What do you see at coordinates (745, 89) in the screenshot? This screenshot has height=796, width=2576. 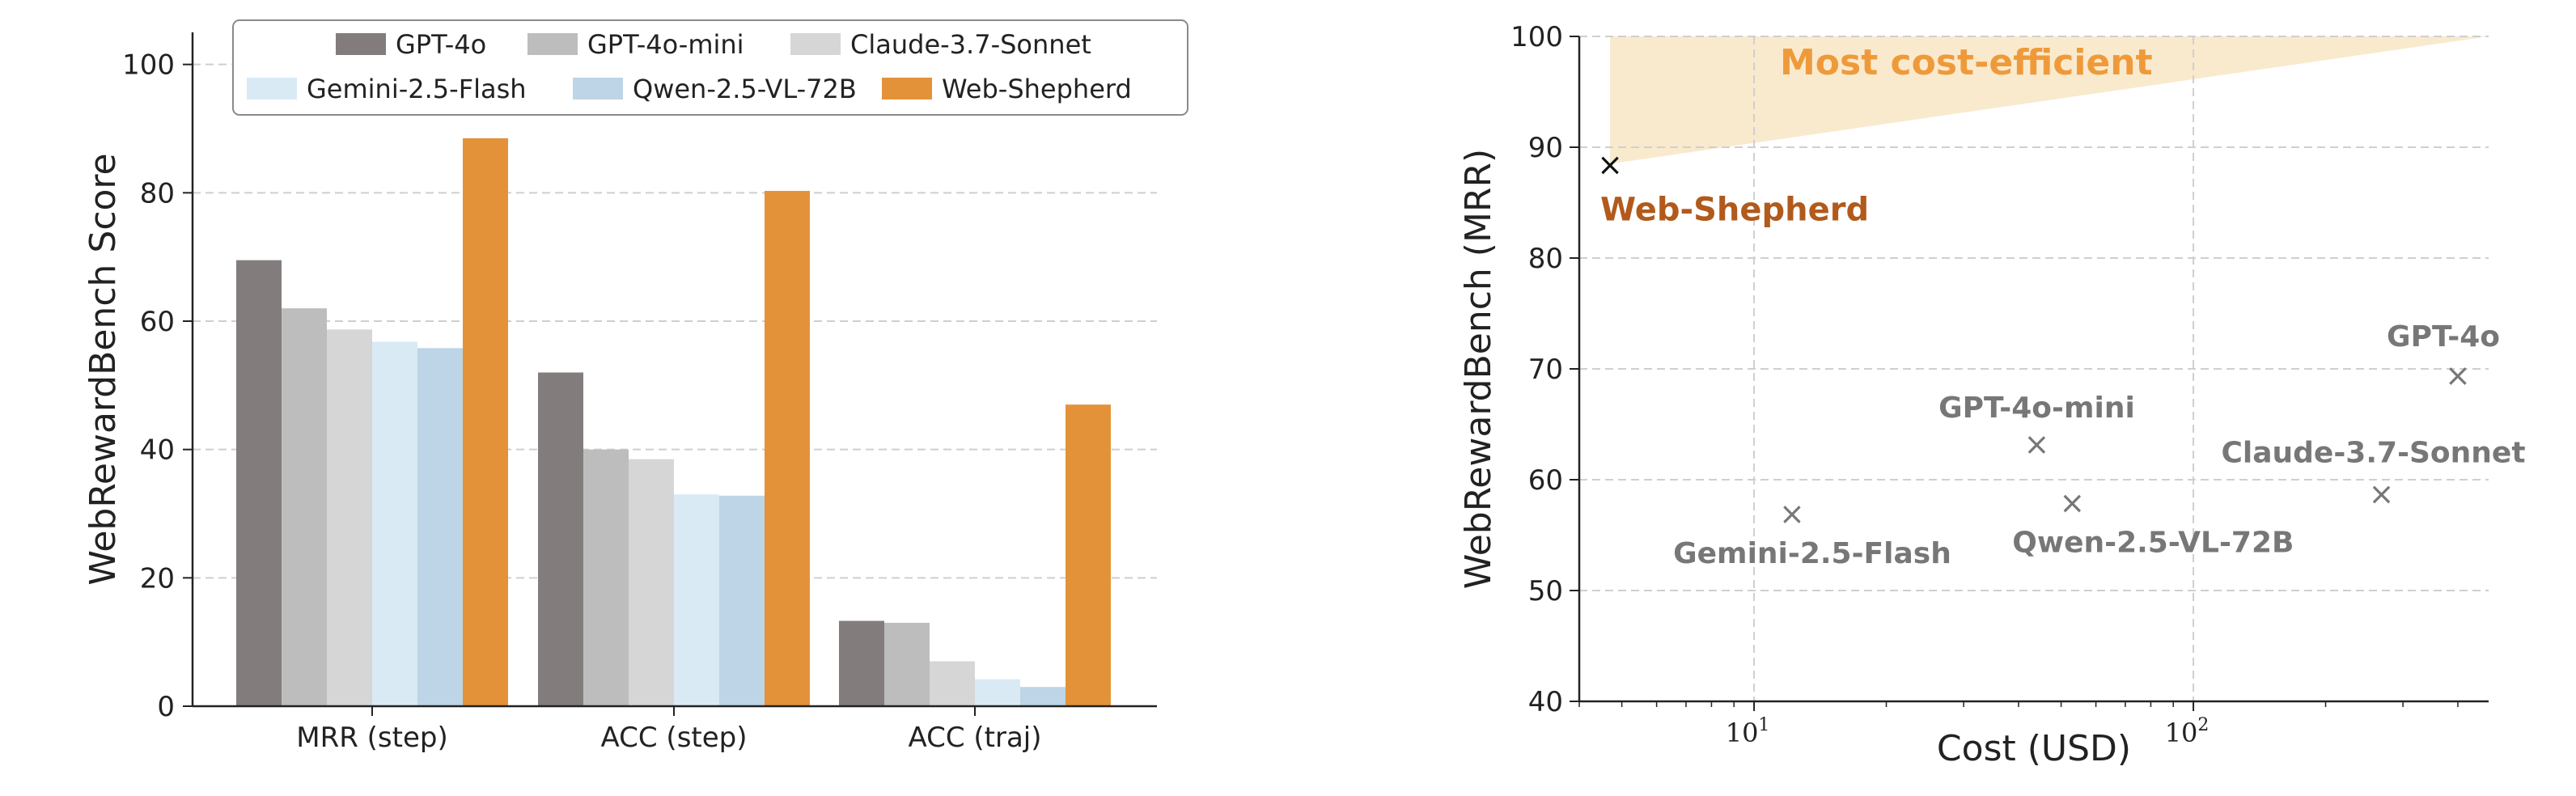 I see `legend-label-qwen-2-5-vl-72b: Qwen-2.5-VL-72B` at bounding box center [745, 89].